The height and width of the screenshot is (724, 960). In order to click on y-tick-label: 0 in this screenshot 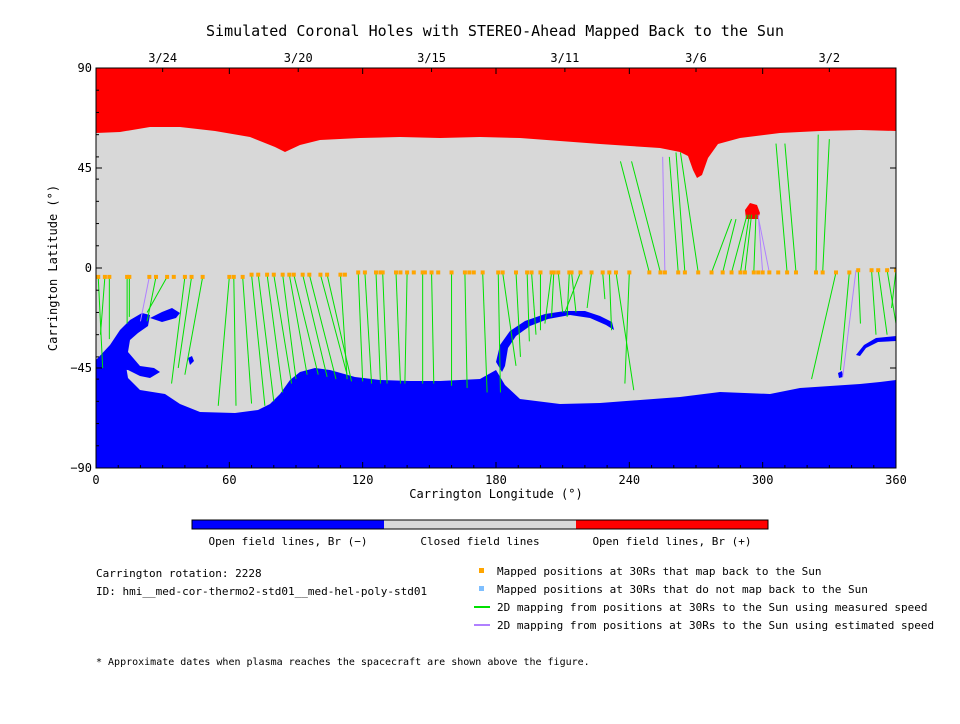, I will do `click(88, 268)`.